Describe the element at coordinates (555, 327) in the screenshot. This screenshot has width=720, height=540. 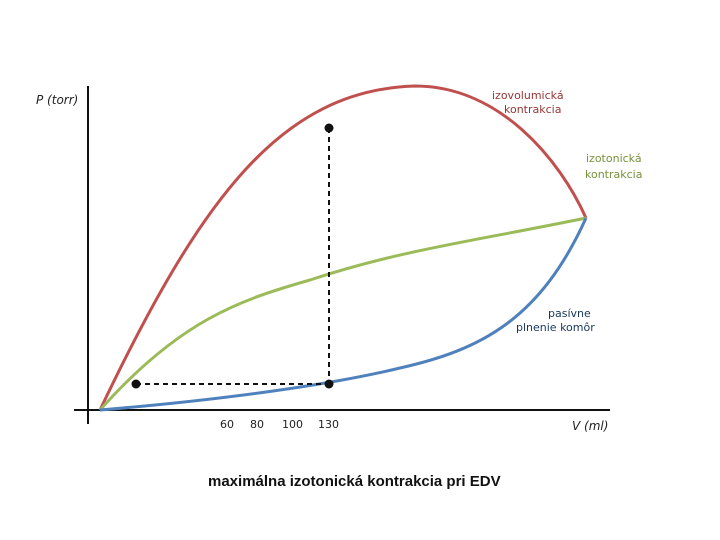
I see `passive-label-line2: plnenie komôr` at that location.